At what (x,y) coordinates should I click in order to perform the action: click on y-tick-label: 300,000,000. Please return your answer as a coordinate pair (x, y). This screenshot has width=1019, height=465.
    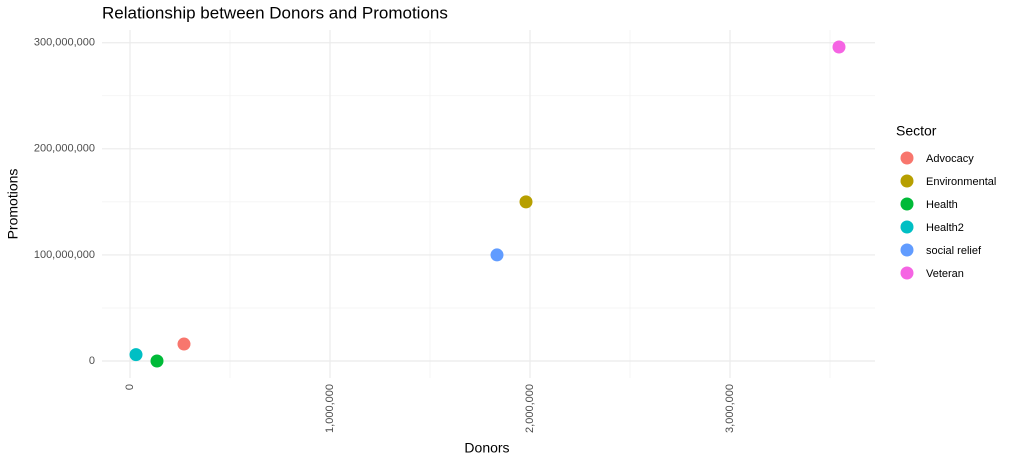
    Looking at the image, I should click on (64, 43).